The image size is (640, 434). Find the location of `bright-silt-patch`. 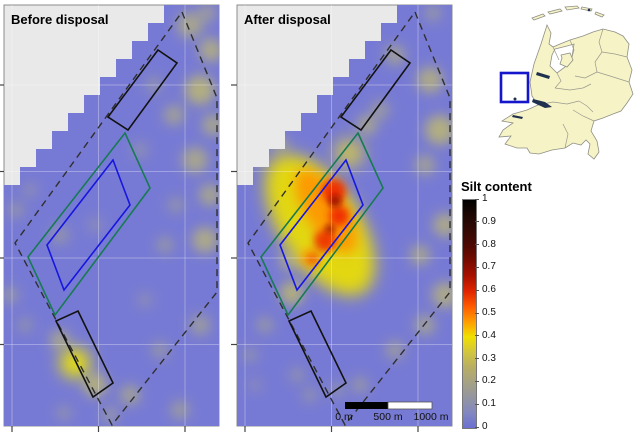

bright-silt-patch is located at coordinates (75, 363).